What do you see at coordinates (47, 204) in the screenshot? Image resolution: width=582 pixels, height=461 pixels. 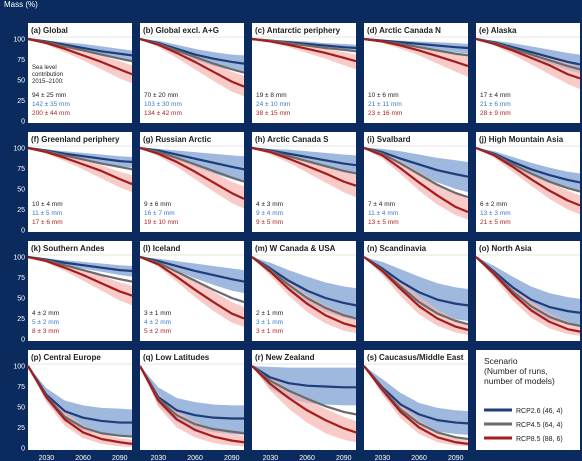 I see `contribution-value: 10 ± 4 mm` at bounding box center [47, 204].